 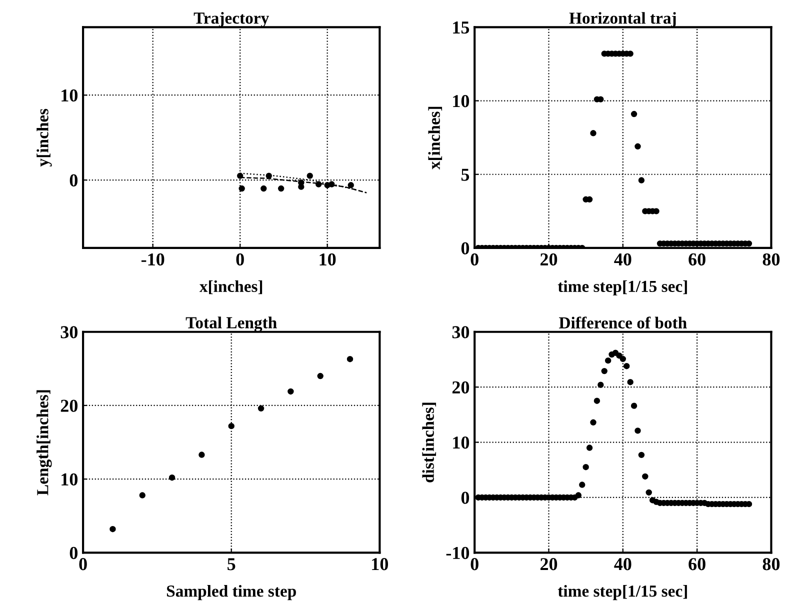 I want to click on chart-title: Horizontal traj, so click(x=622, y=20).